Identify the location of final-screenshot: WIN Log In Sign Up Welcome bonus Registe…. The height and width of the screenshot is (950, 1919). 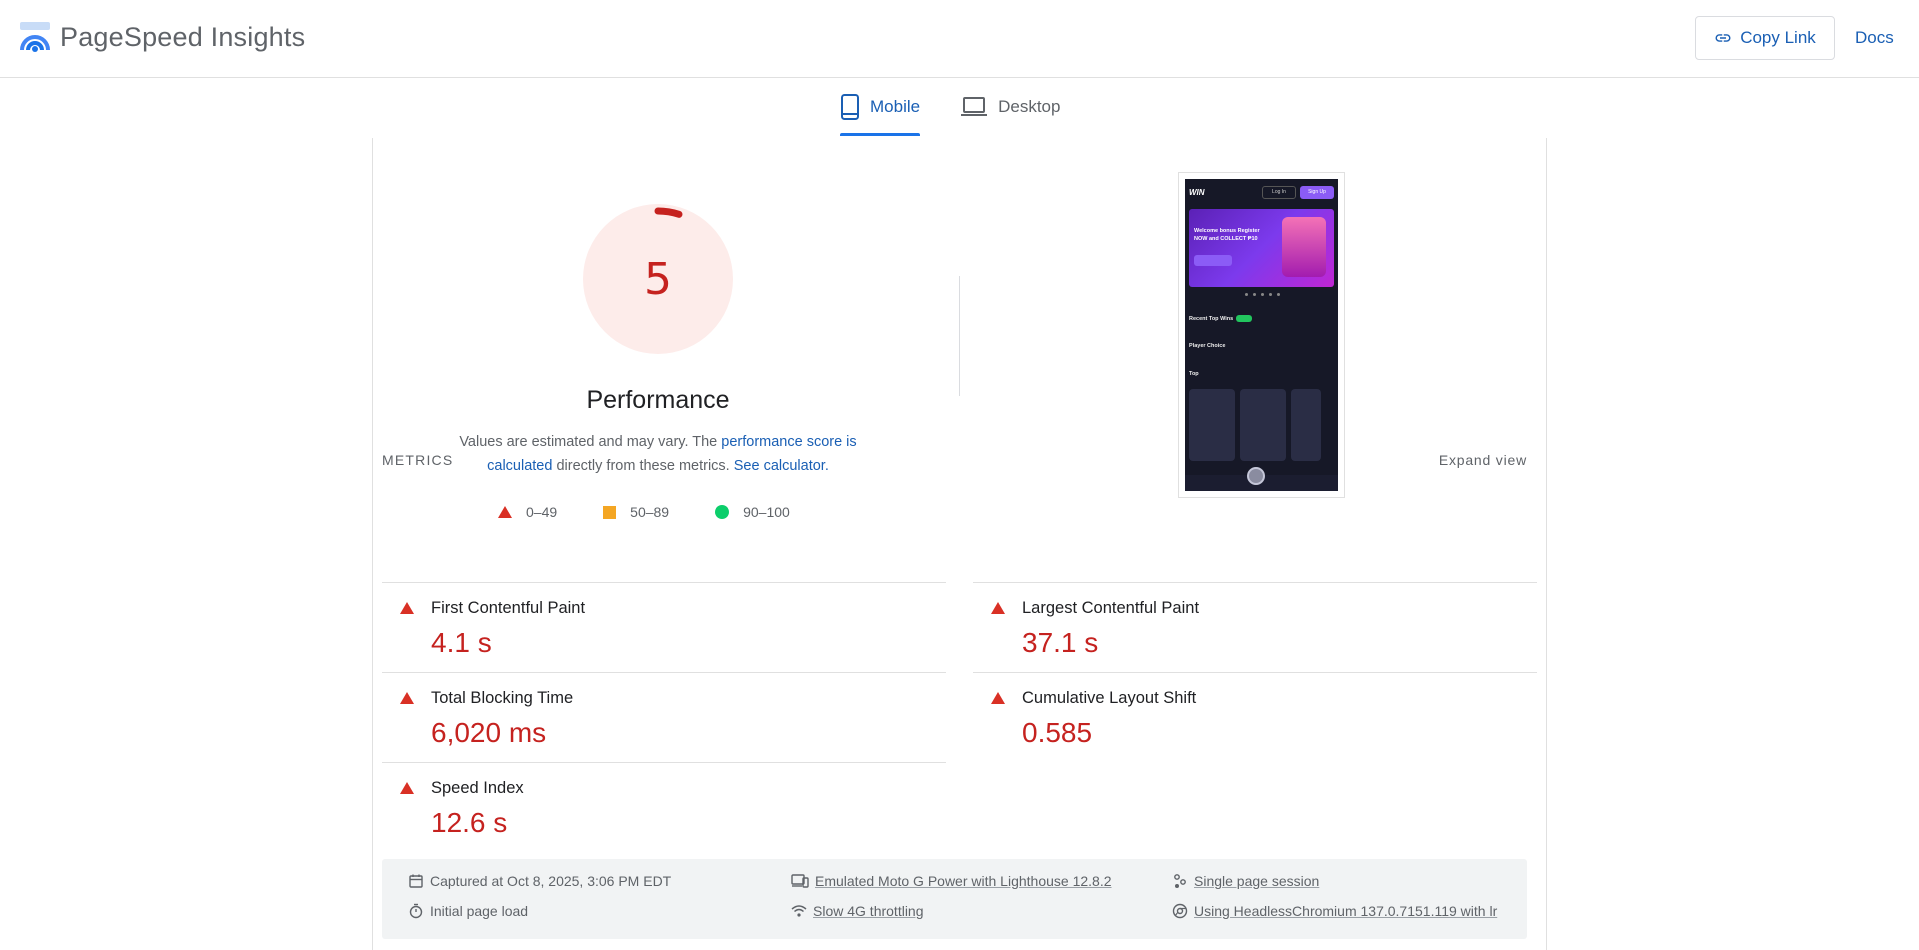
(1261, 335).